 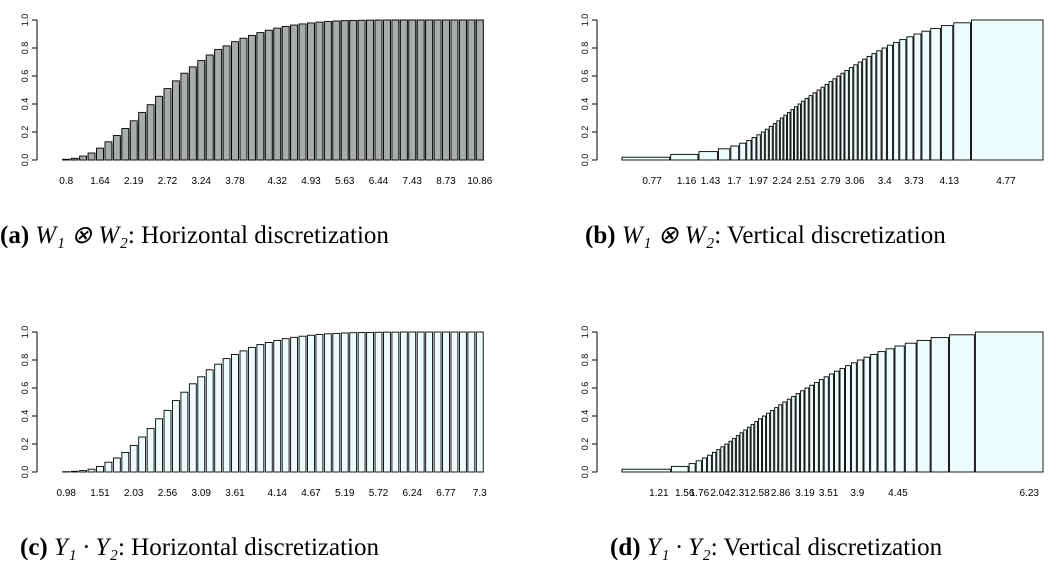 I want to click on x-tick-label: 4.13, so click(x=950, y=181).